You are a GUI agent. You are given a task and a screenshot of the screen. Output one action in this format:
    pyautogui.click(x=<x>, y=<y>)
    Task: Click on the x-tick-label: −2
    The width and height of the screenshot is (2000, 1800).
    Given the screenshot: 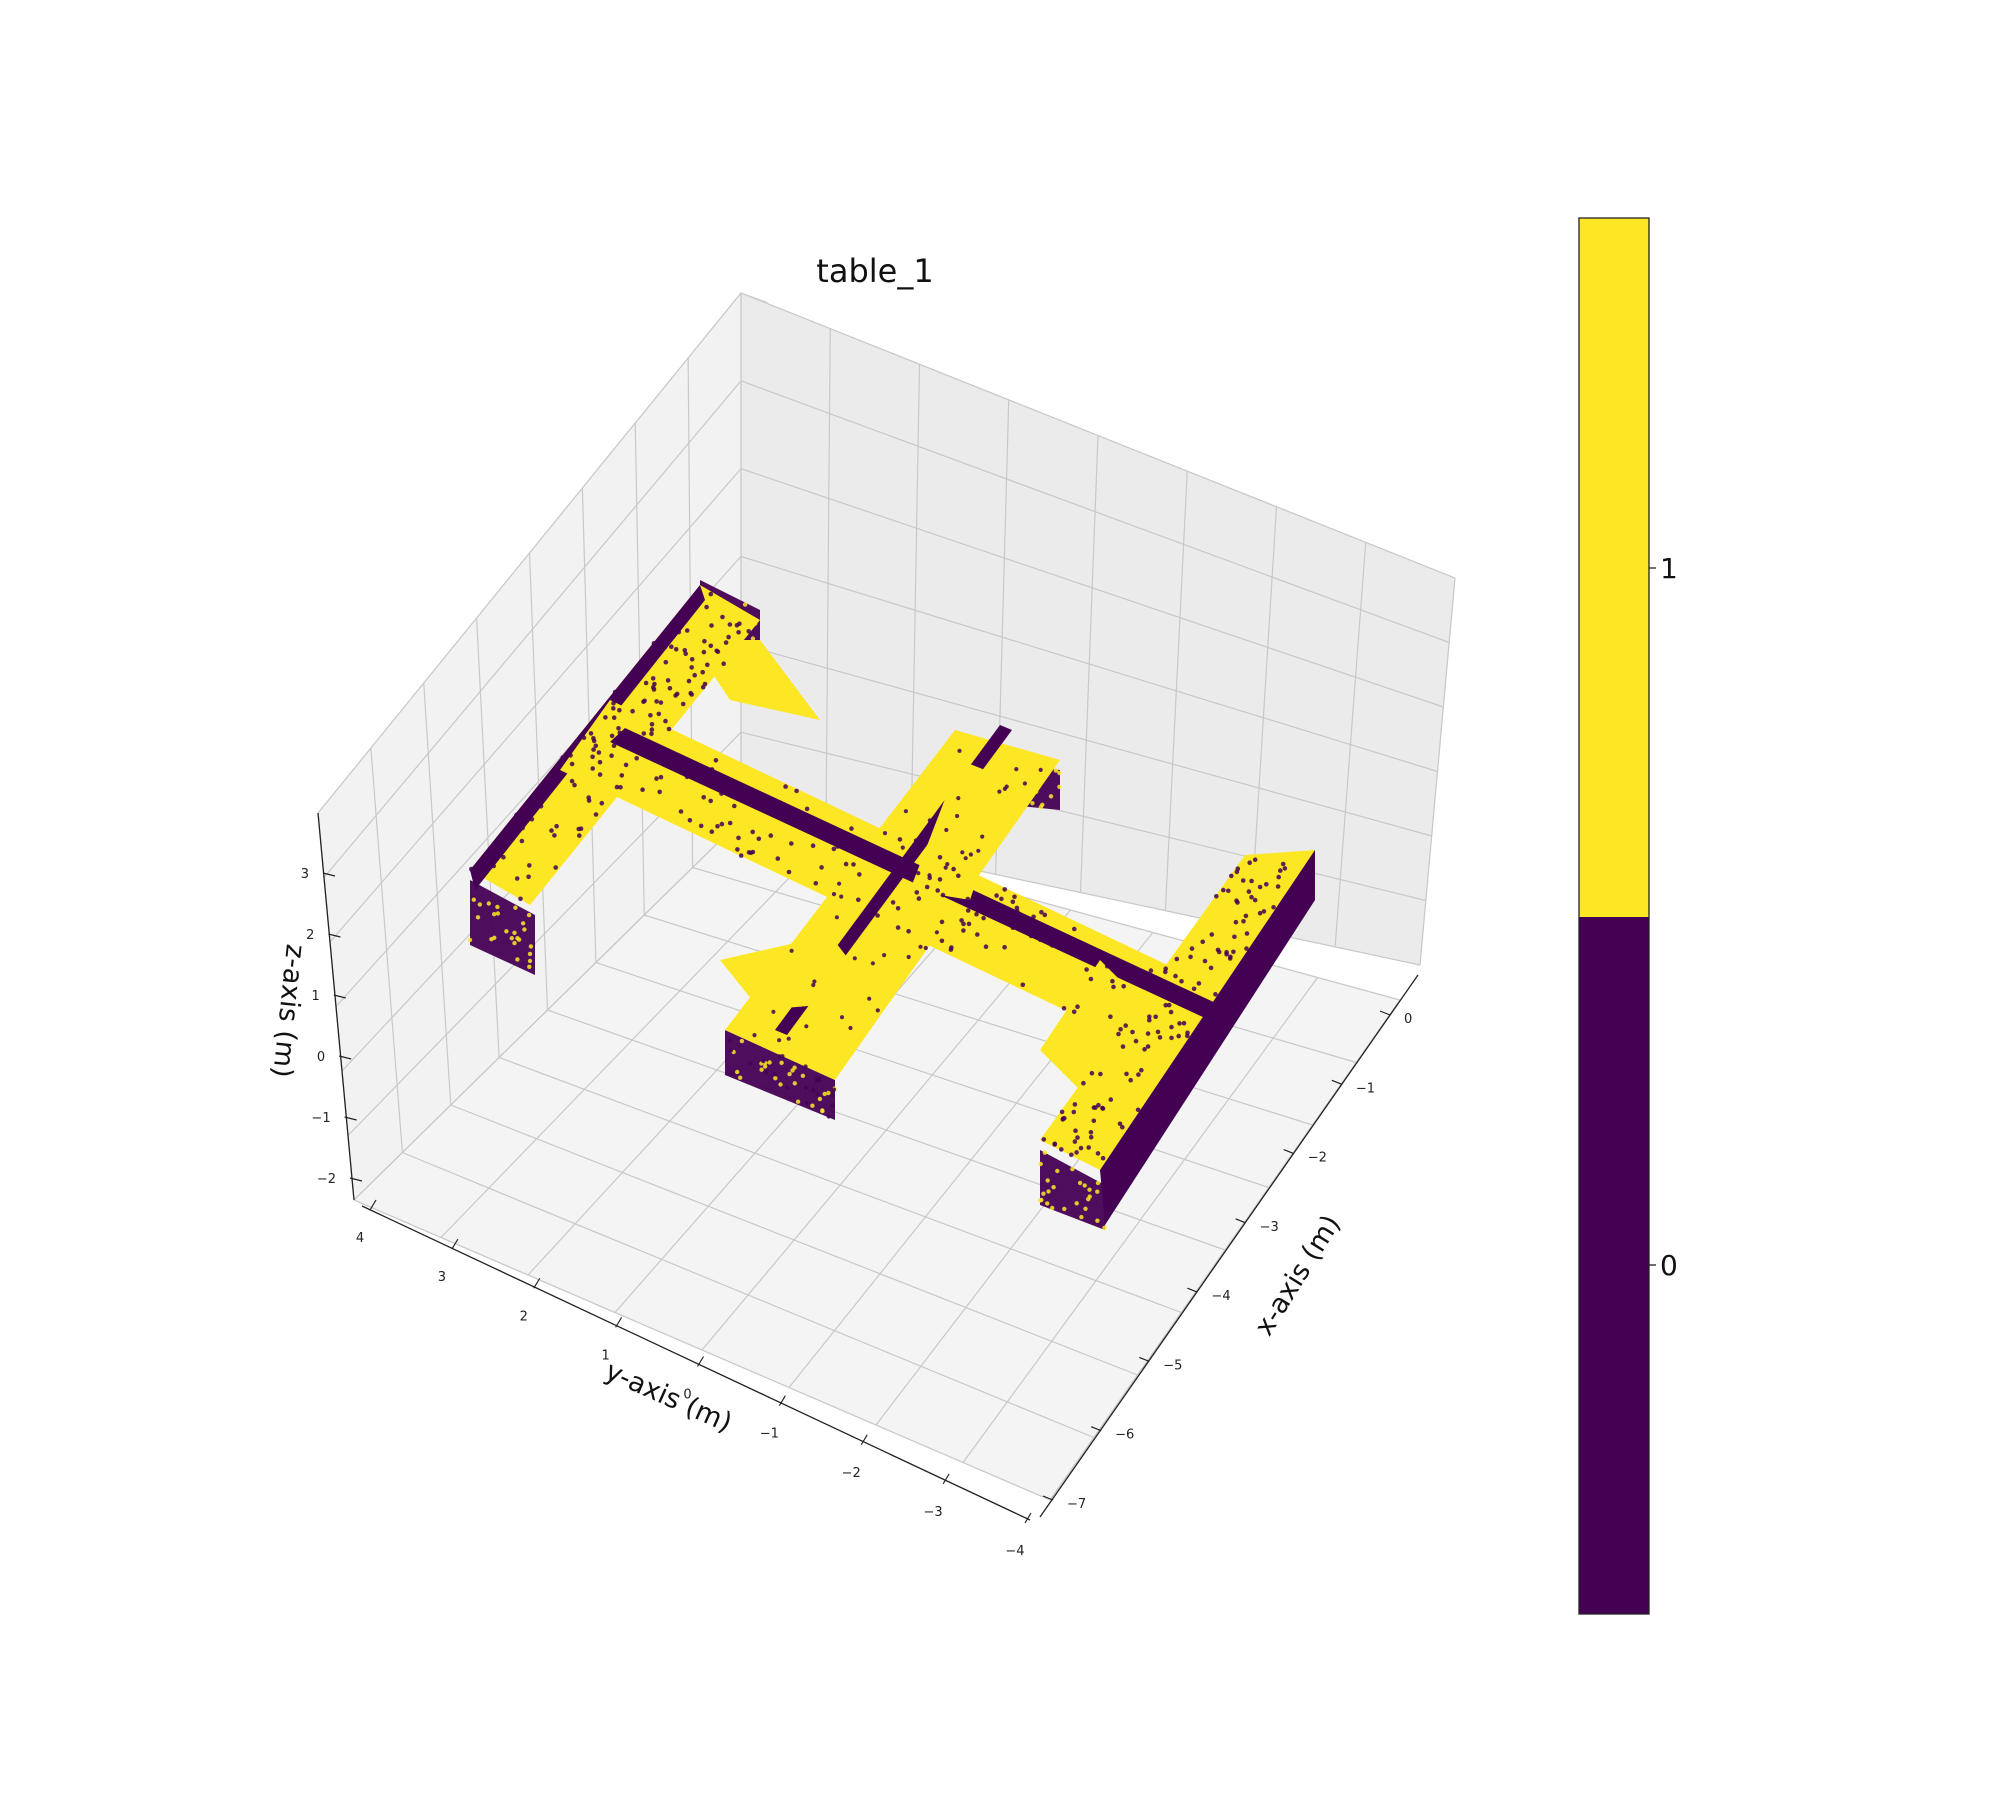 What is the action you would take?
    pyautogui.click(x=1317, y=1158)
    